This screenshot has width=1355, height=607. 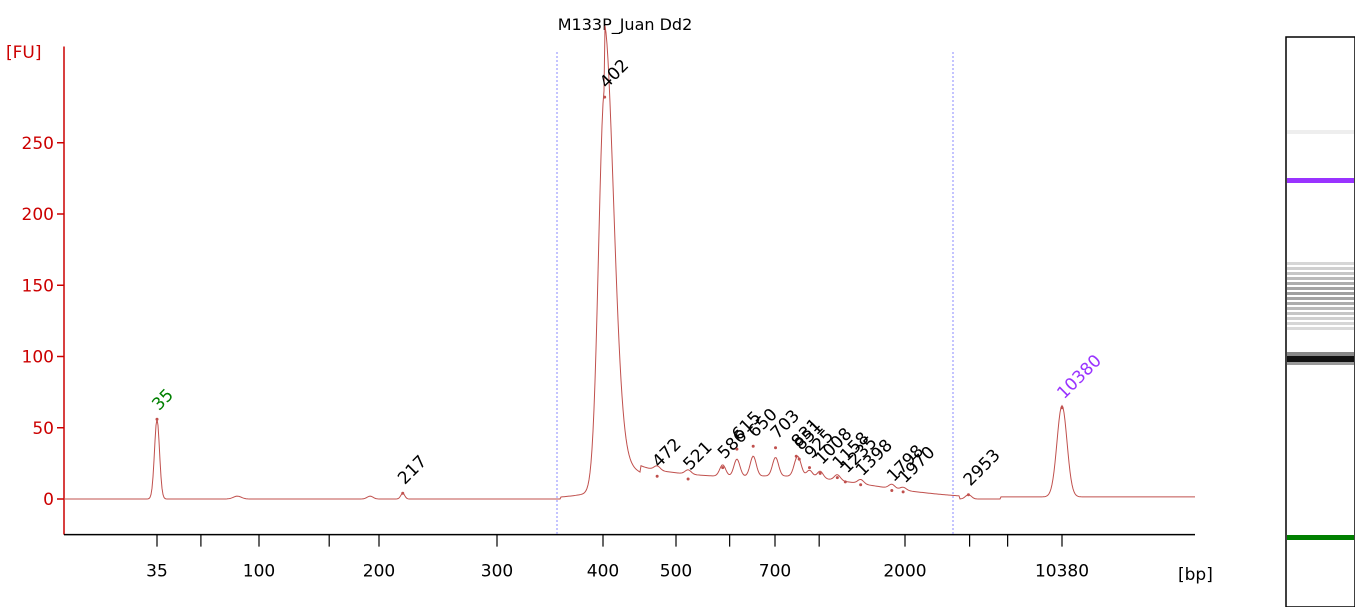 What do you see at coordinates (982, 468) in the screenshot?
I see `peak-label: 2953` at bounding box center [982, 468].